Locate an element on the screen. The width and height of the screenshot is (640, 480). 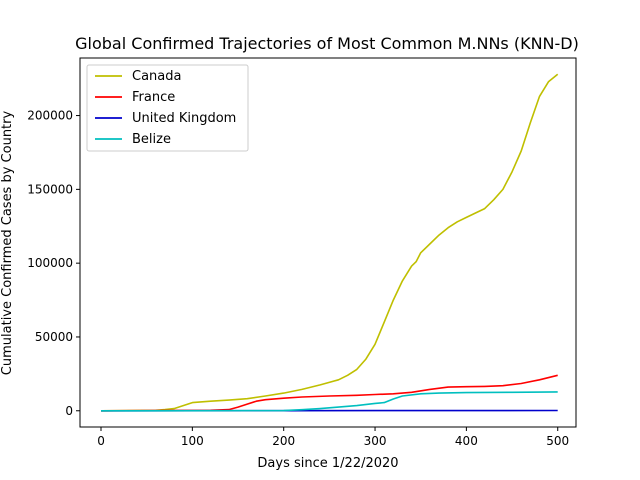
legend-box is located at coordinates (167, 108).